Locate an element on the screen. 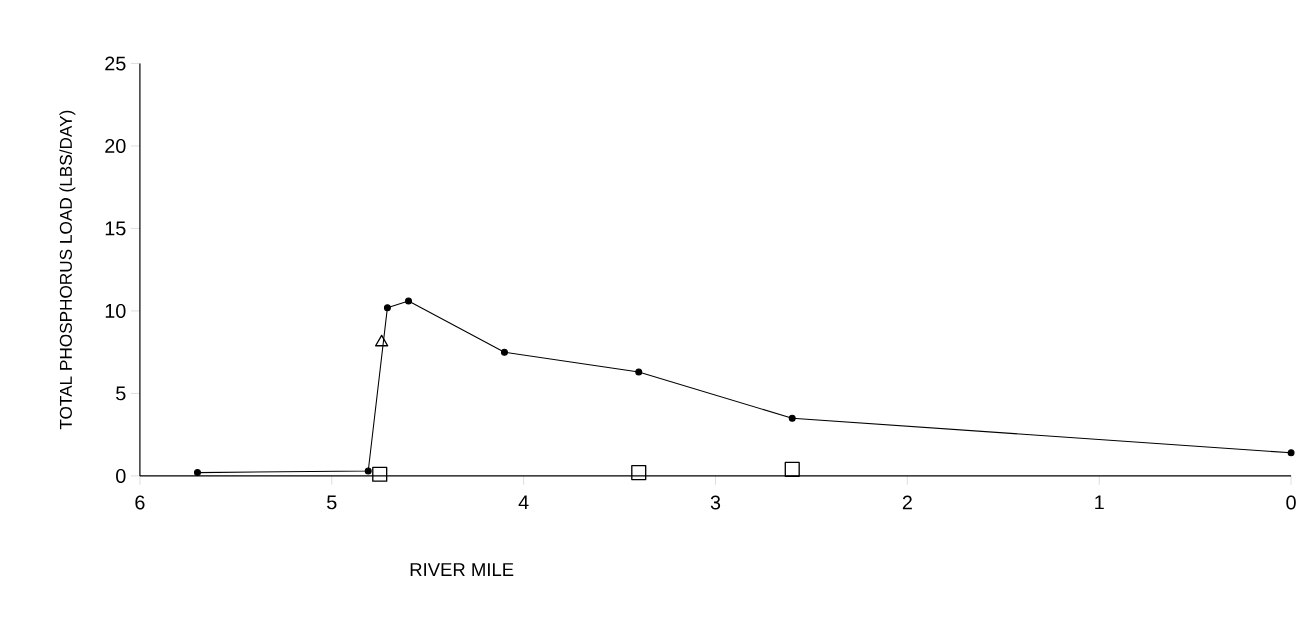 This screenshot has height=626, width=1301. x-tick-label: 2 is located at coordinates (907, 502).